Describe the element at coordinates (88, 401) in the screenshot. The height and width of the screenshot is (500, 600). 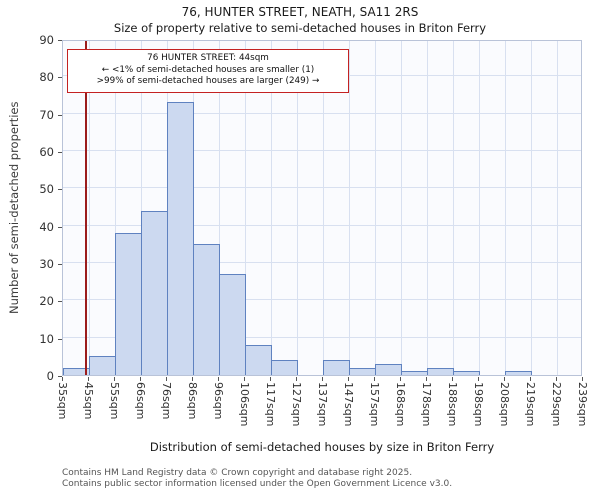
I see `x-tick-label: 45sqm` at that location.